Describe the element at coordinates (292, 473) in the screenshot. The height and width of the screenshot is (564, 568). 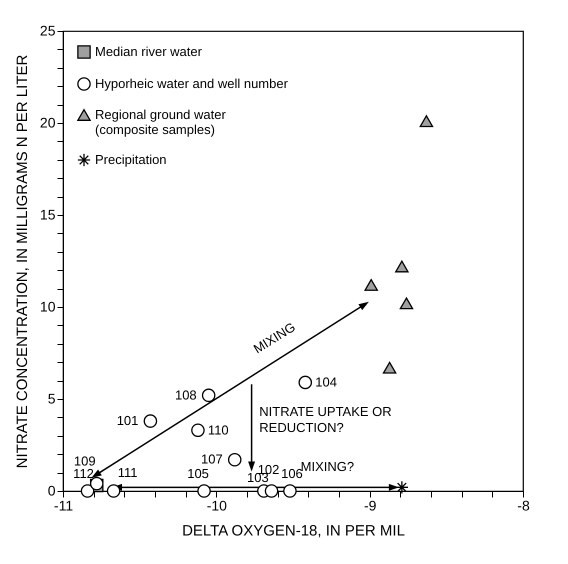
I see `annotation: 106` at that location.